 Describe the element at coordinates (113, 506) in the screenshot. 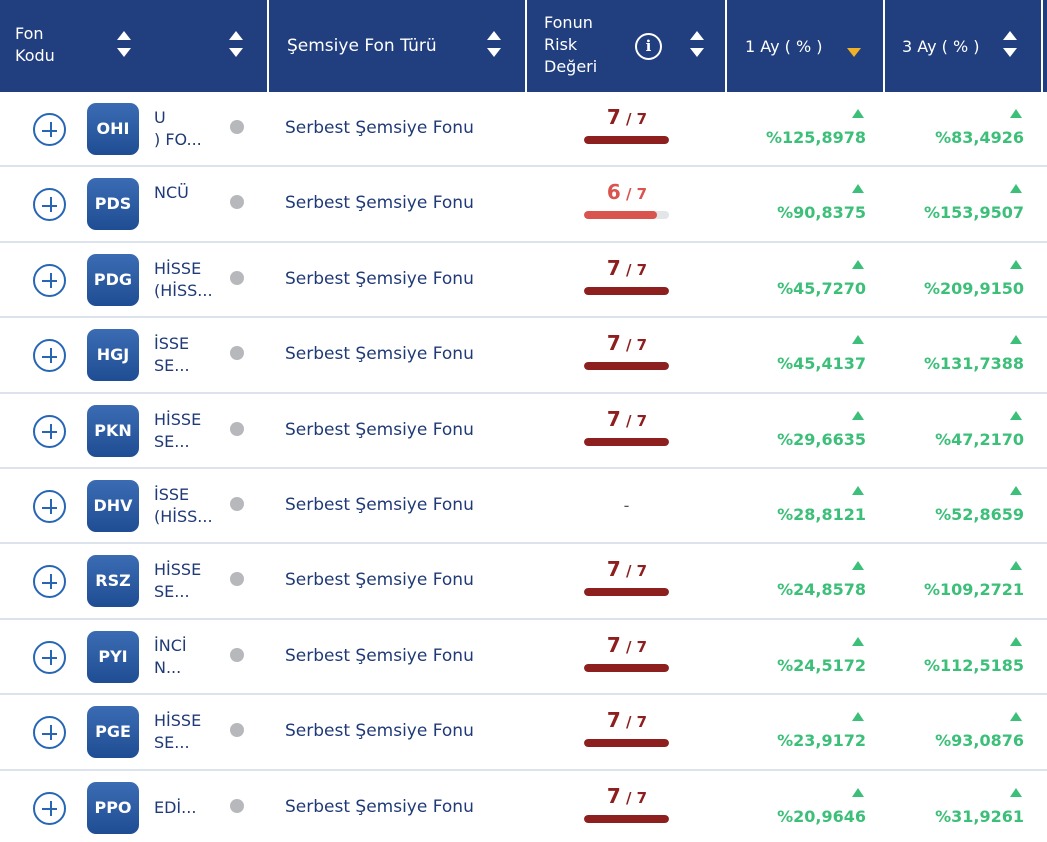

I see `fund-code-badge: DHV` at that location.